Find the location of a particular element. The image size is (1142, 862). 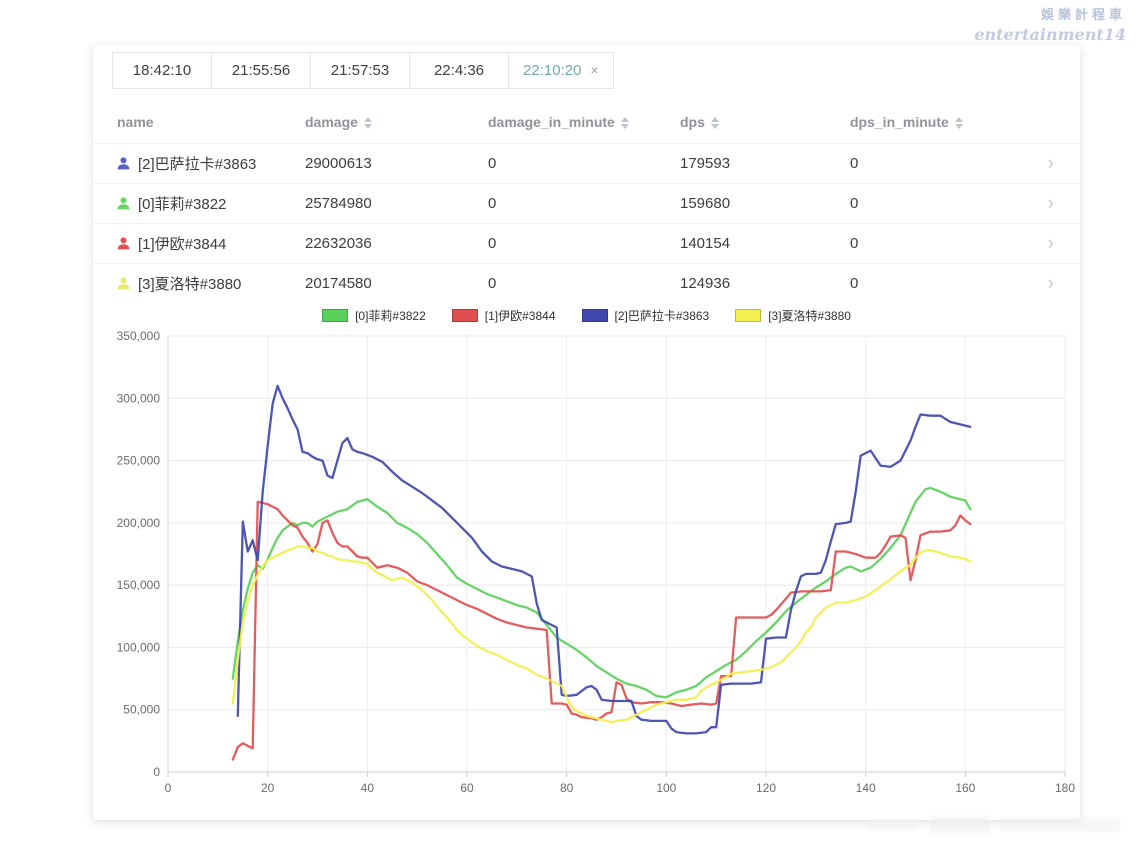

x-tick-label: 160 is located at coordinates (965, 788).